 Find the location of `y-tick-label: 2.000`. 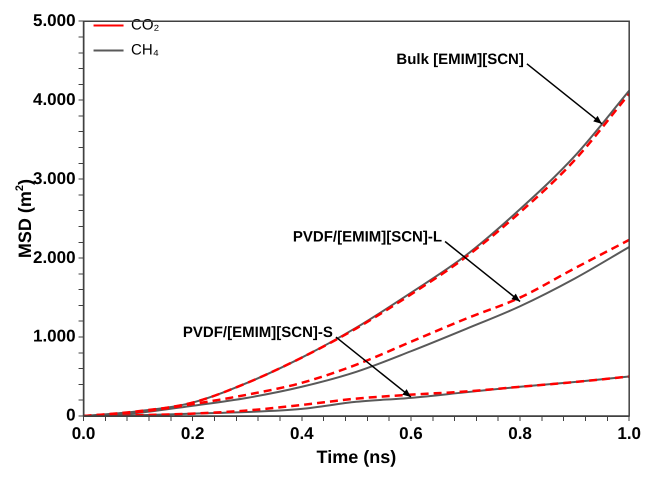

y-tick-label: 2.000 is located at coordinates (54, 257).